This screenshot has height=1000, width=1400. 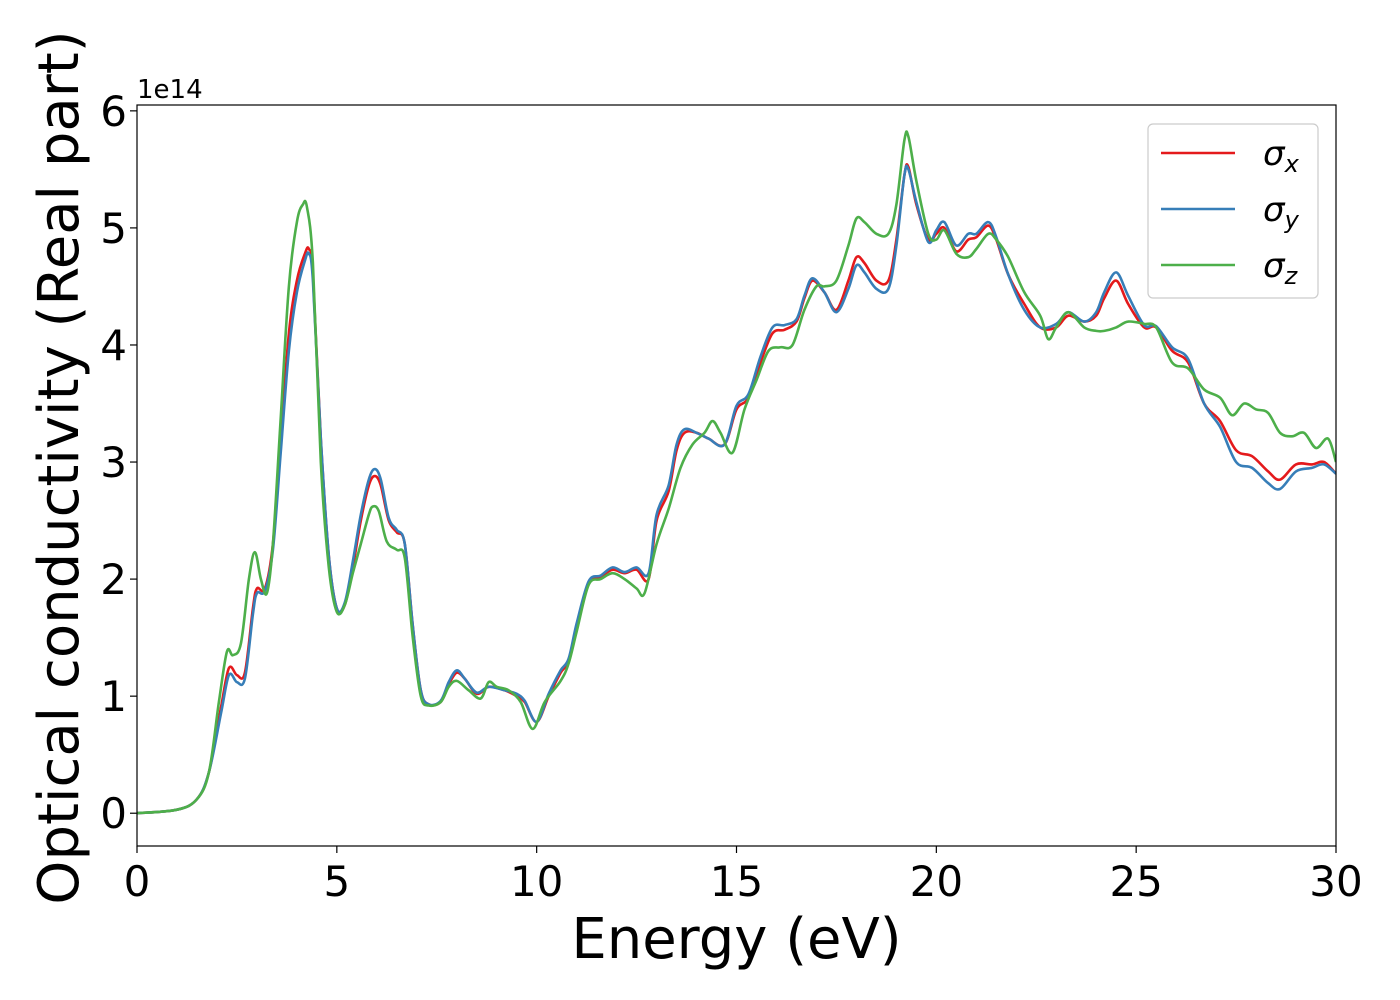 What do you see at coordinates (536, 881) in the screenshot?
I see `x-tick-label: 10` at bounding box center [536, 881].